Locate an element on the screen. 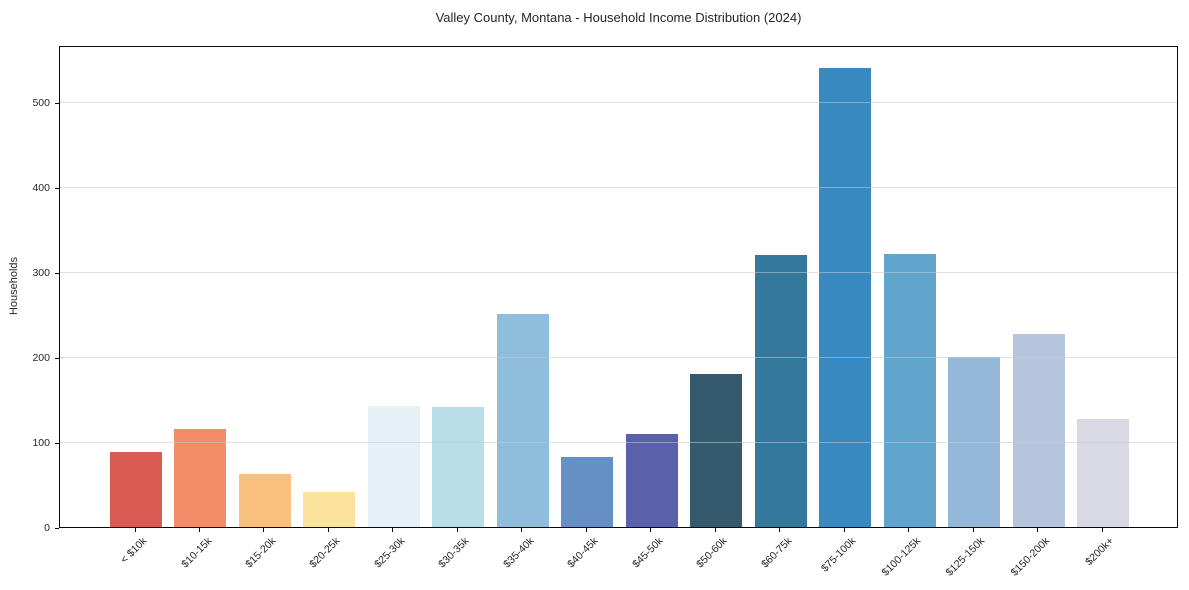 This screenshot has width=1189, height=590. x-tick-label: $10-15k is located at coordinates (196, 553).